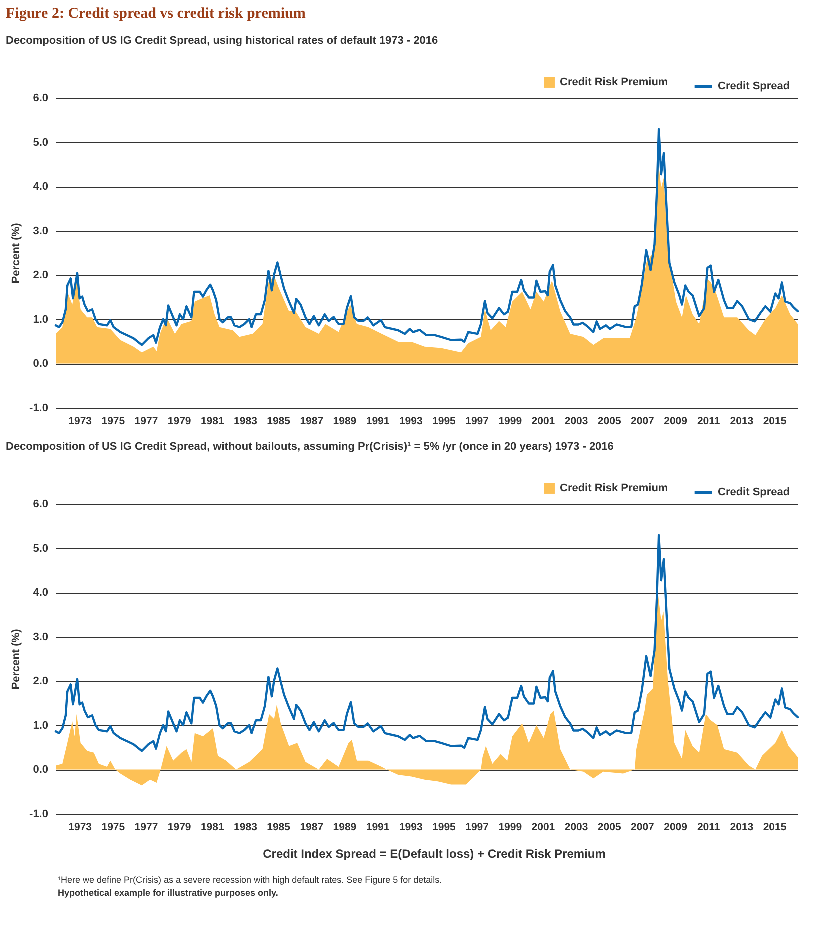 This screenshot has height=937, width=821. What do you see at coordinates (251, 880) in the screenshot?
I see `text: ¹Here we define Pr(Crisis) as a severe recession with high default rates. See Figure 5 for details.` at bounding box center [251, 880].